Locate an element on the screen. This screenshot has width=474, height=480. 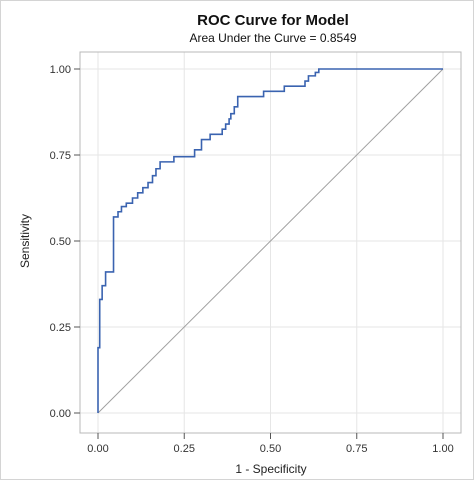
y-tick-label: 0.50 is located at coordinates (60, 242).